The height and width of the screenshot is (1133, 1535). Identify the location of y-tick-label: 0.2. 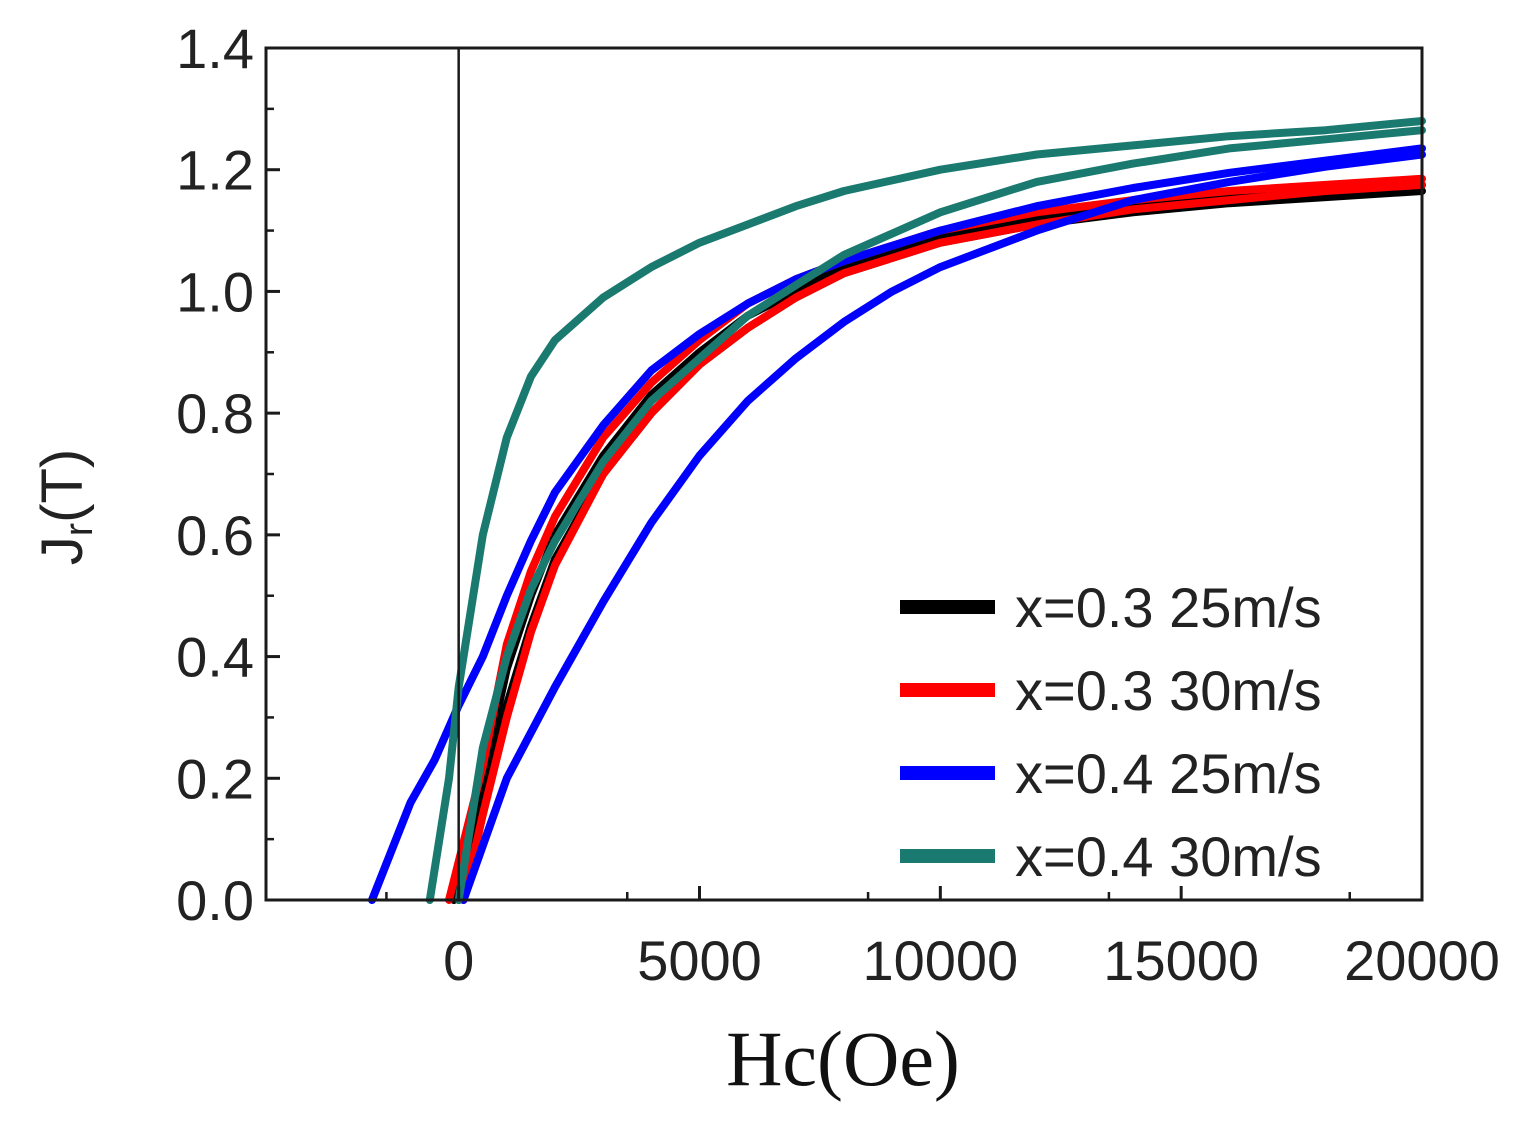
(215, 778).